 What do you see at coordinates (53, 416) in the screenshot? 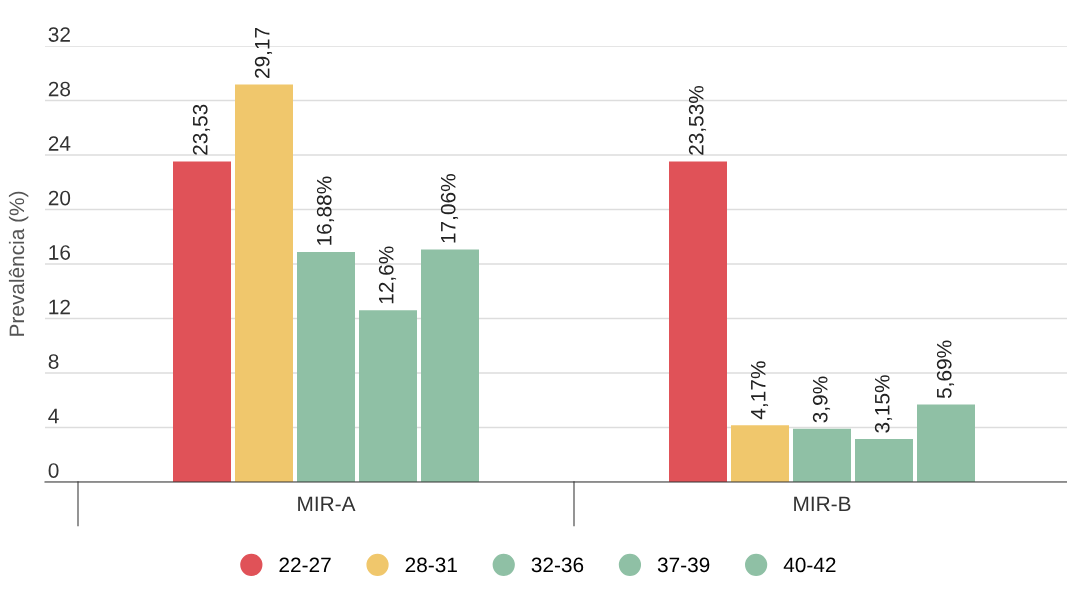
I see `y-tick-label: 4` at bounding box center [53, 416].